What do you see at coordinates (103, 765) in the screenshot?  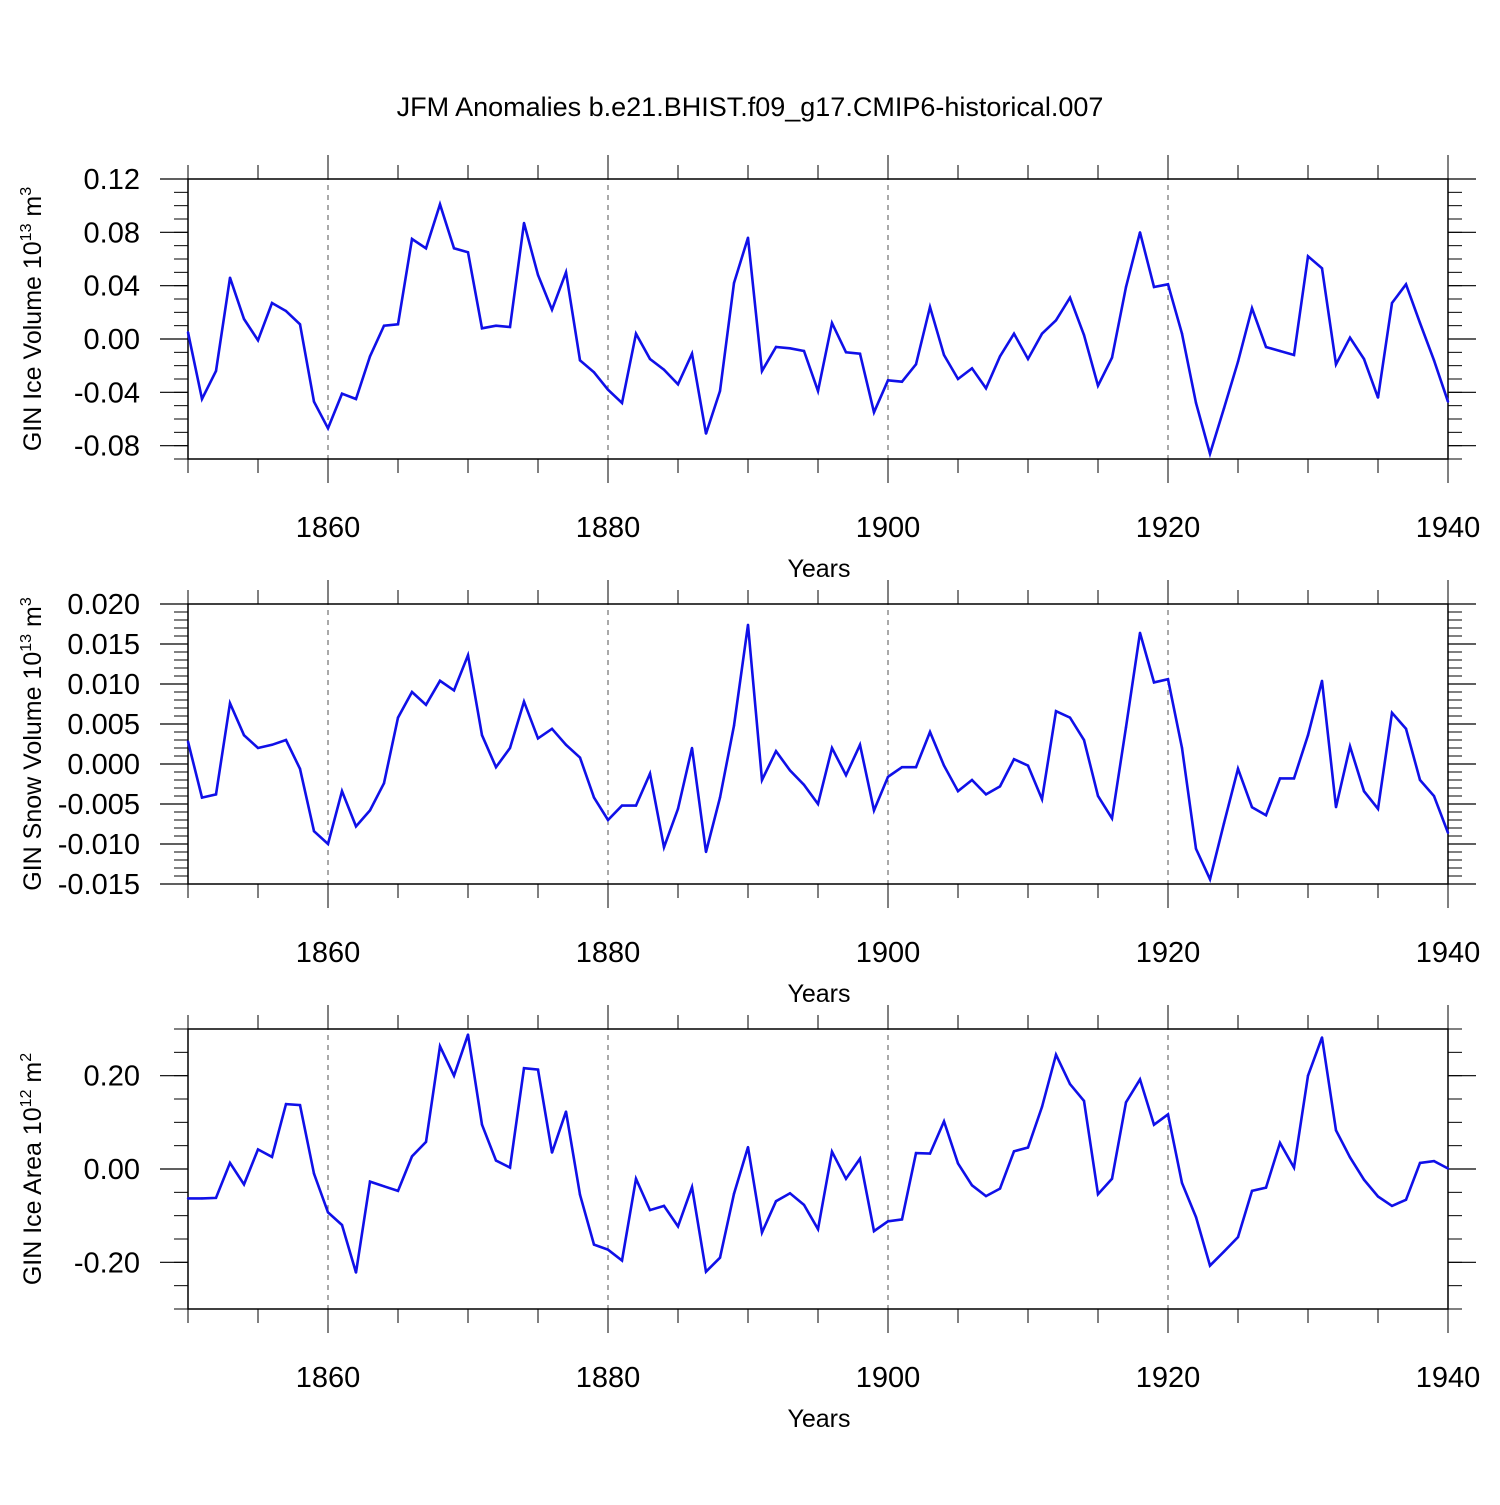 I see `y-tick-label: 0.000` at bounding box center [103, 765].